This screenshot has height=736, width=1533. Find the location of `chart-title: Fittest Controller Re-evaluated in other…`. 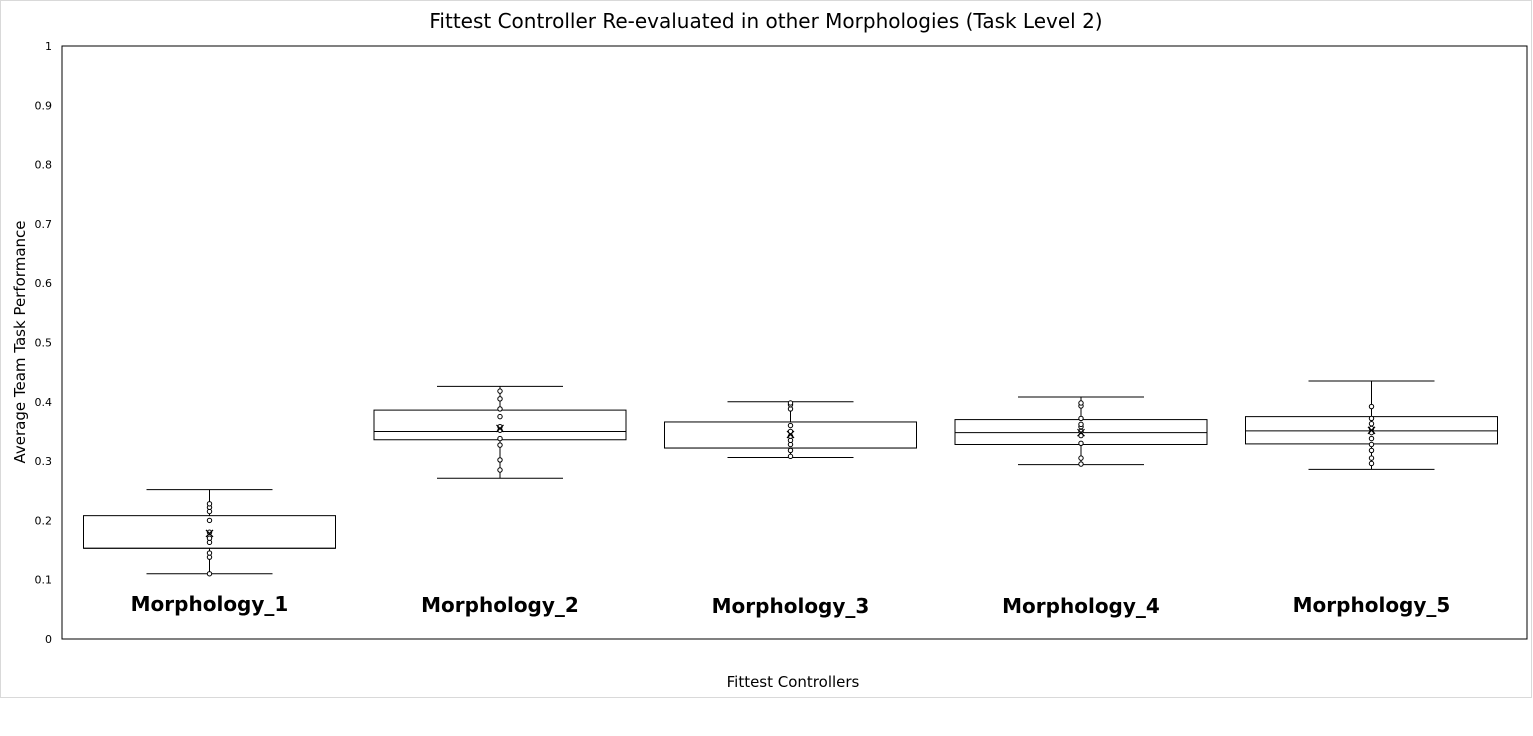

chart-title: Fittest Controller Re-evaluated in other… is located at coordinates (765, 21).